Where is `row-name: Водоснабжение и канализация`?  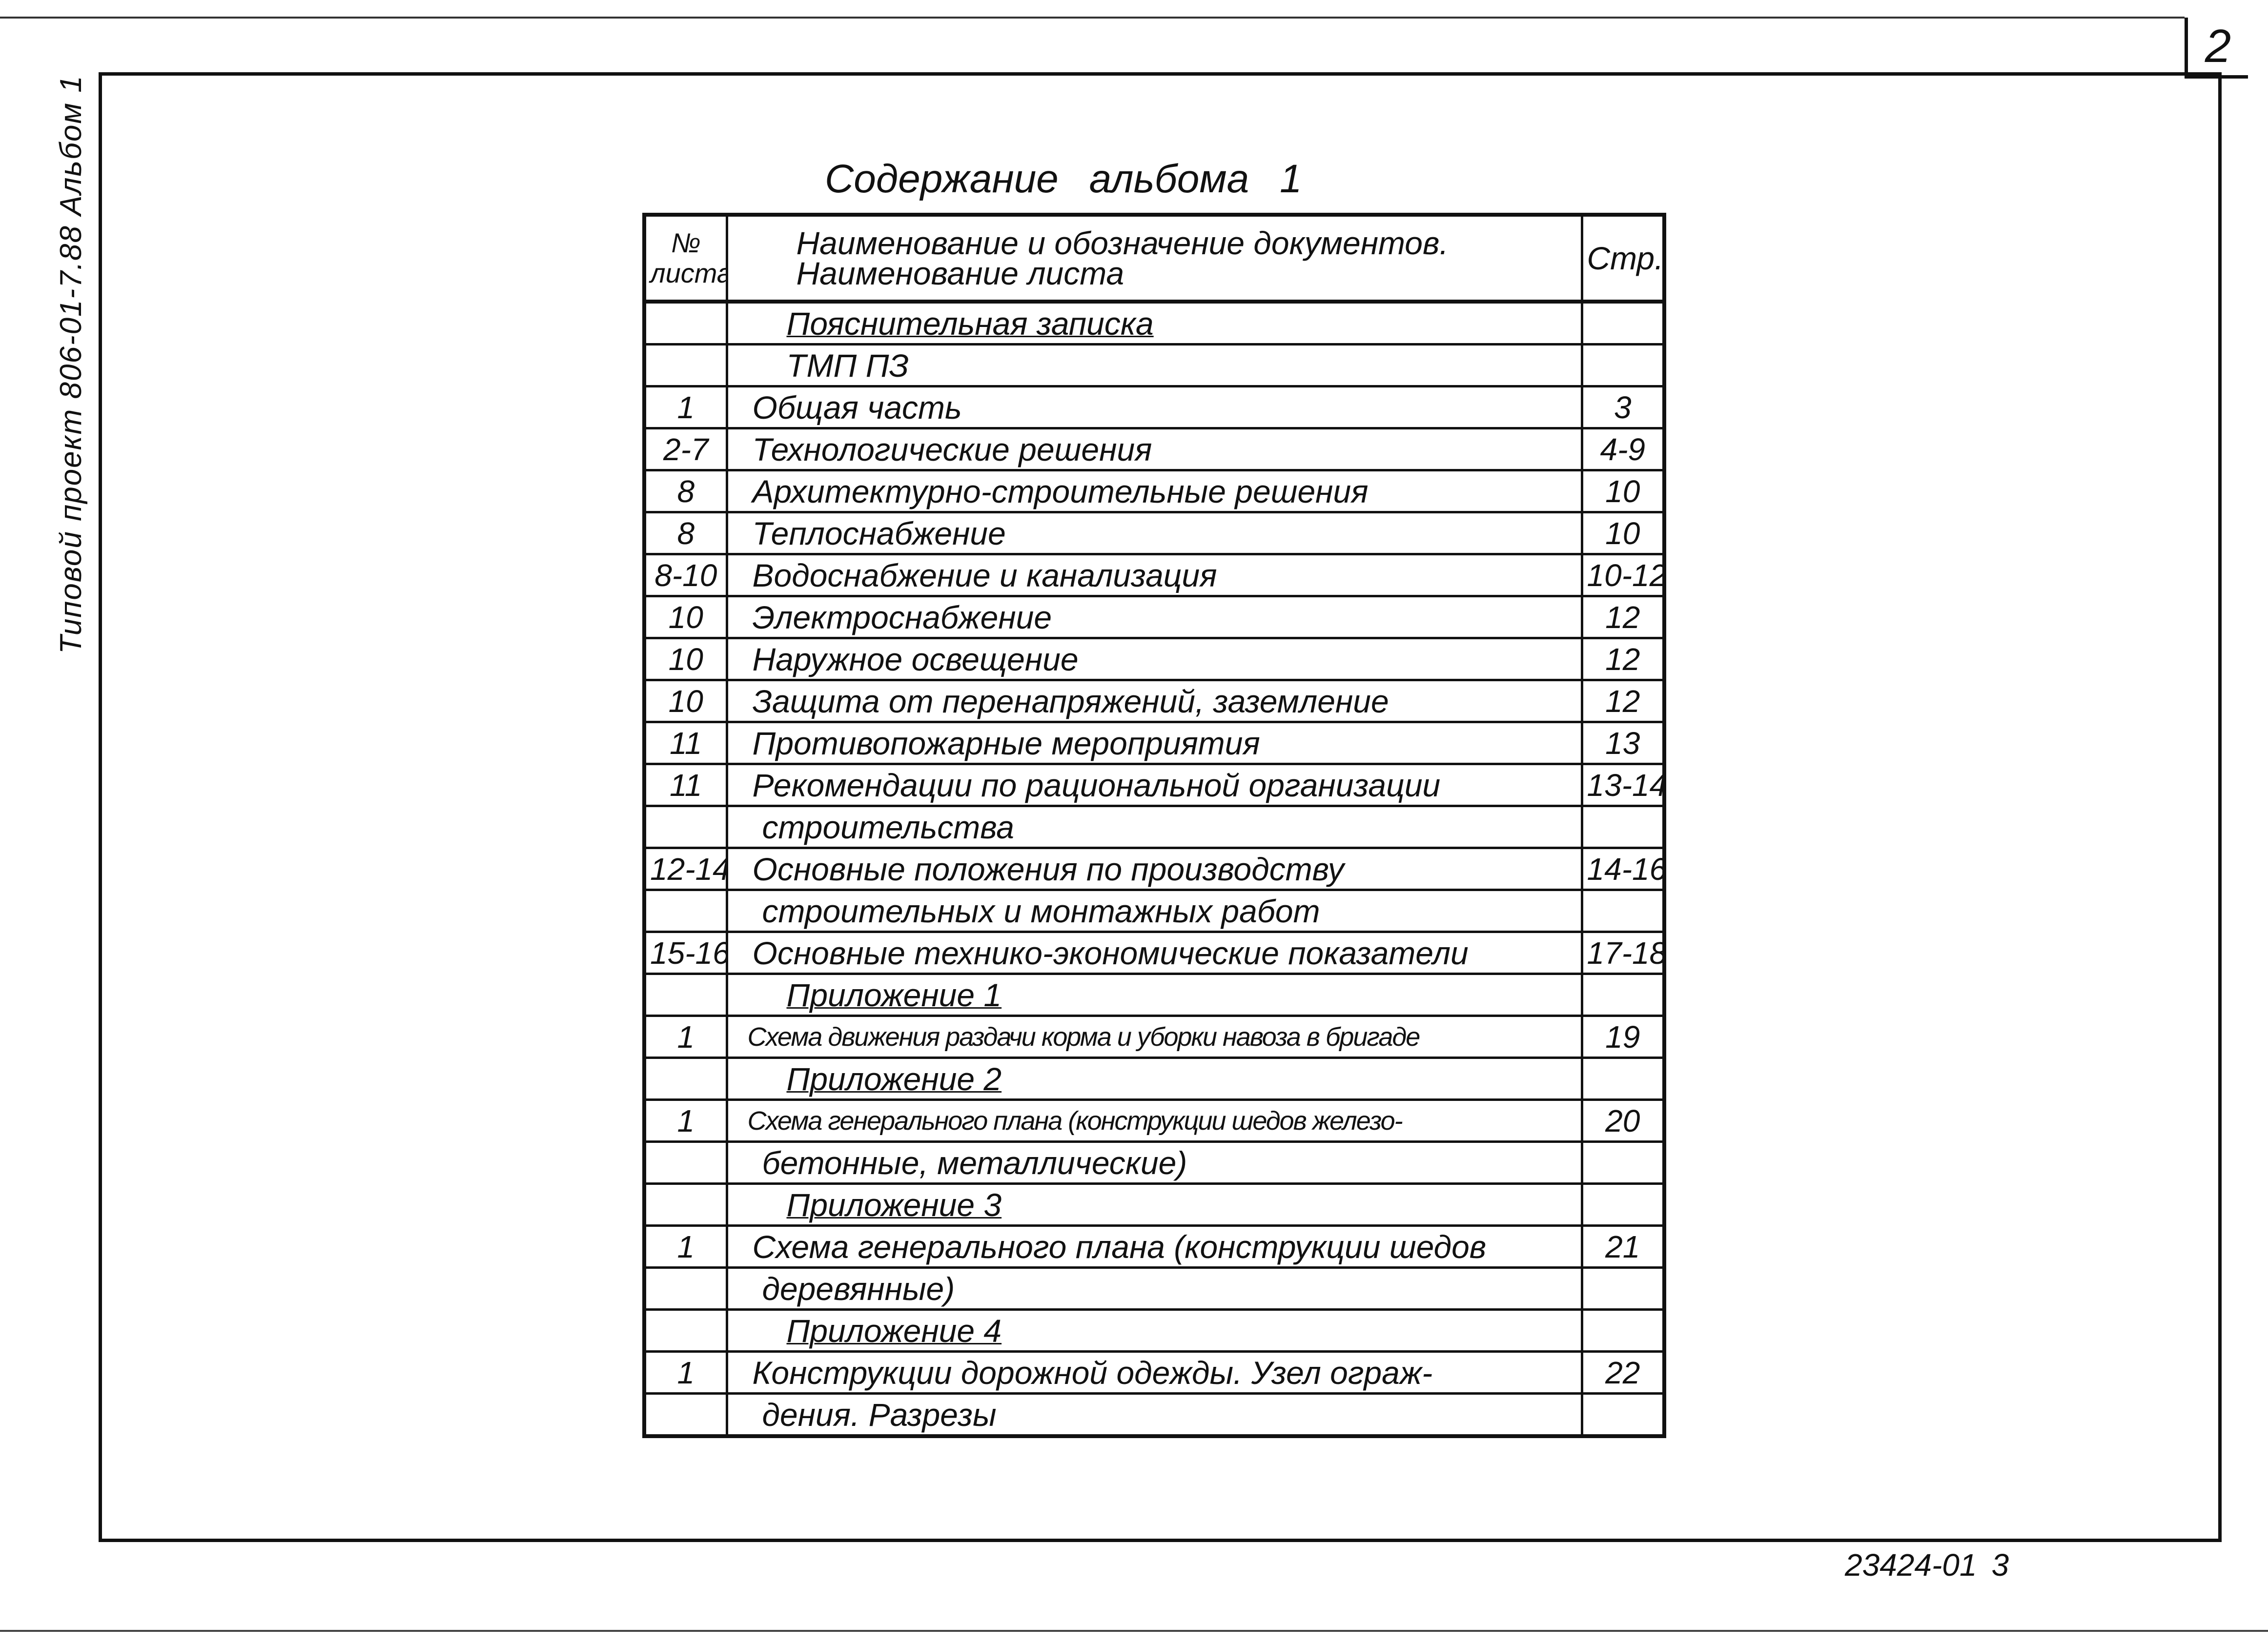 row-name: Водоснабжение и канализация is located at coordinates (1154, 575).